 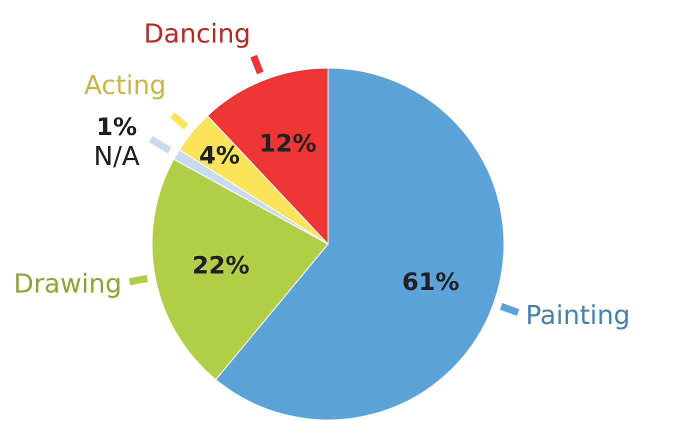 What do you see at coordinates (68, 284) in the screenshot?
I see `slice-label: Drawing` at bounding box center [68, 284].